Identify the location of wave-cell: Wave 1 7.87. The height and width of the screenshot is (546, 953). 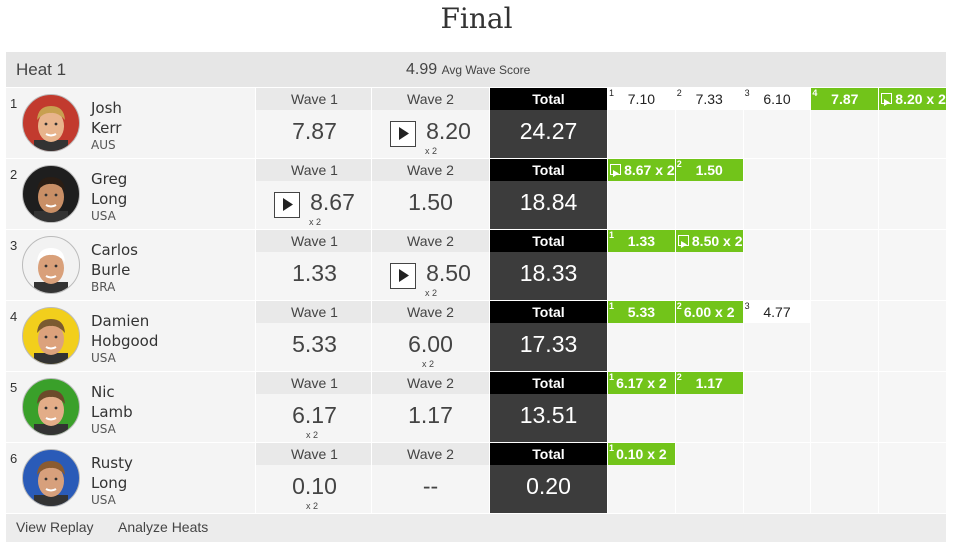
(314, 123).